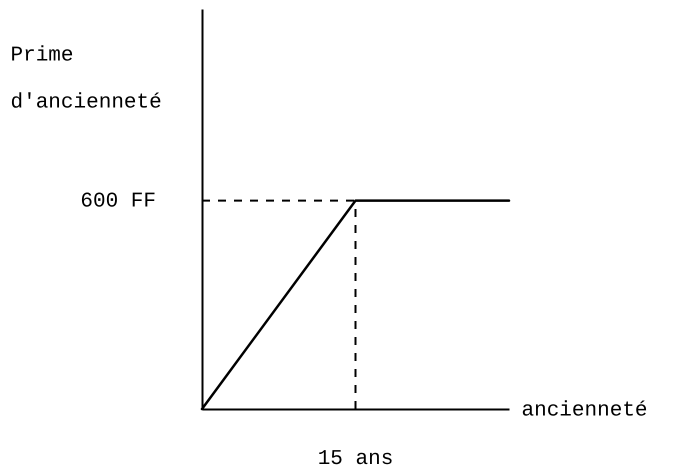 This screenshot has width=689, height=468. What do you see at coordinates (356, 458) in the screenshot?
I see `text: 15 ans` at bounding box center [356, 458].